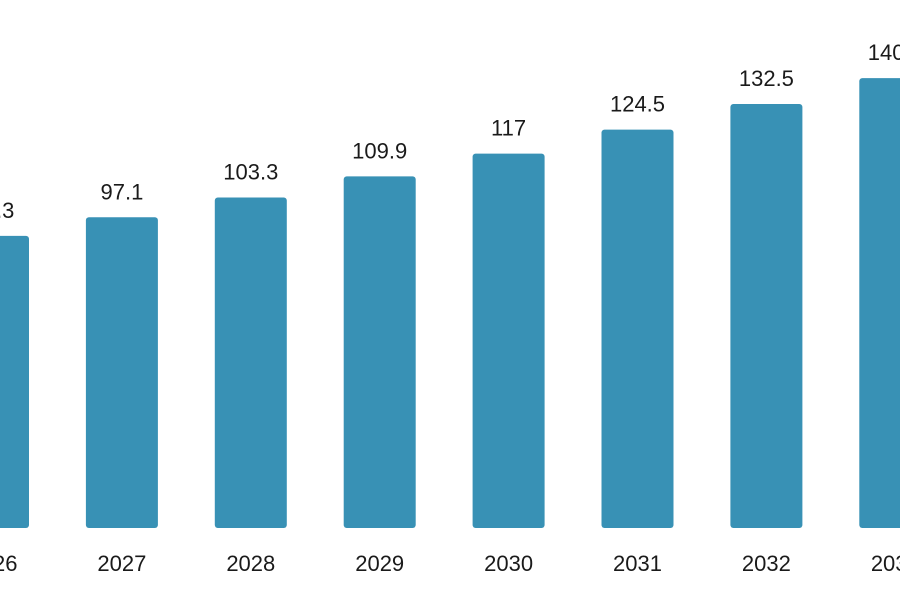  What do you see at coordinates (250, 563) in the screenshot?
I see `x-tick-label: 2028` at bounding box center [250, 563].